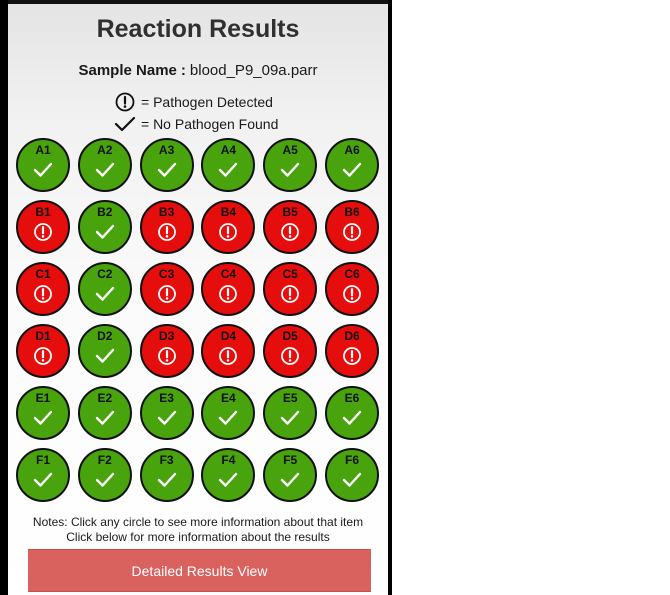 The height and width of the screenshot is (595, 670). What do you see at coordinates (290, 212) in the screenshot?
I see `well-label: B5` at bounding box center [290, 212].